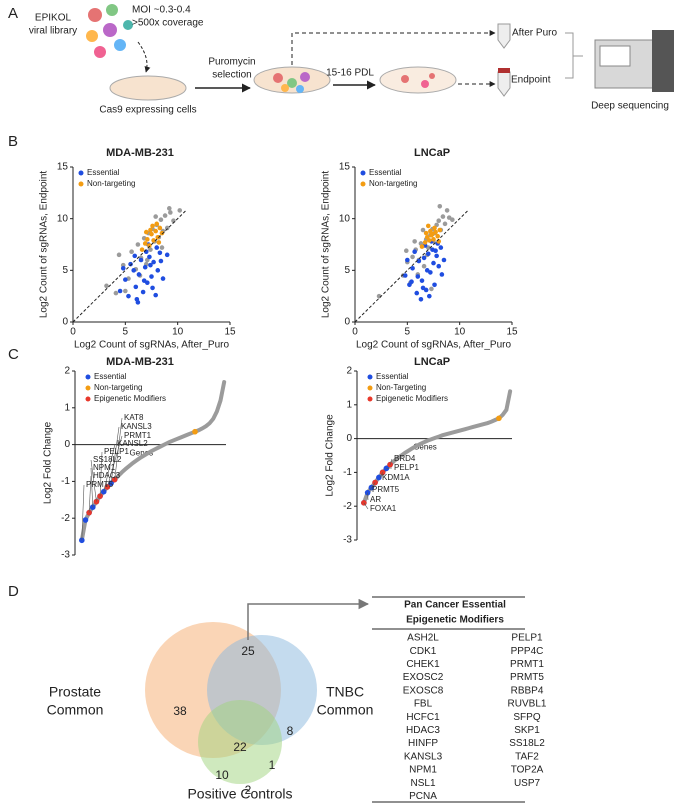 The height and width of the screenshot is (806, 685). What do you see at coordinates (347, 270) in the screenshot?
I see `y-tick-label: 5` at bounding box center [347, 270].